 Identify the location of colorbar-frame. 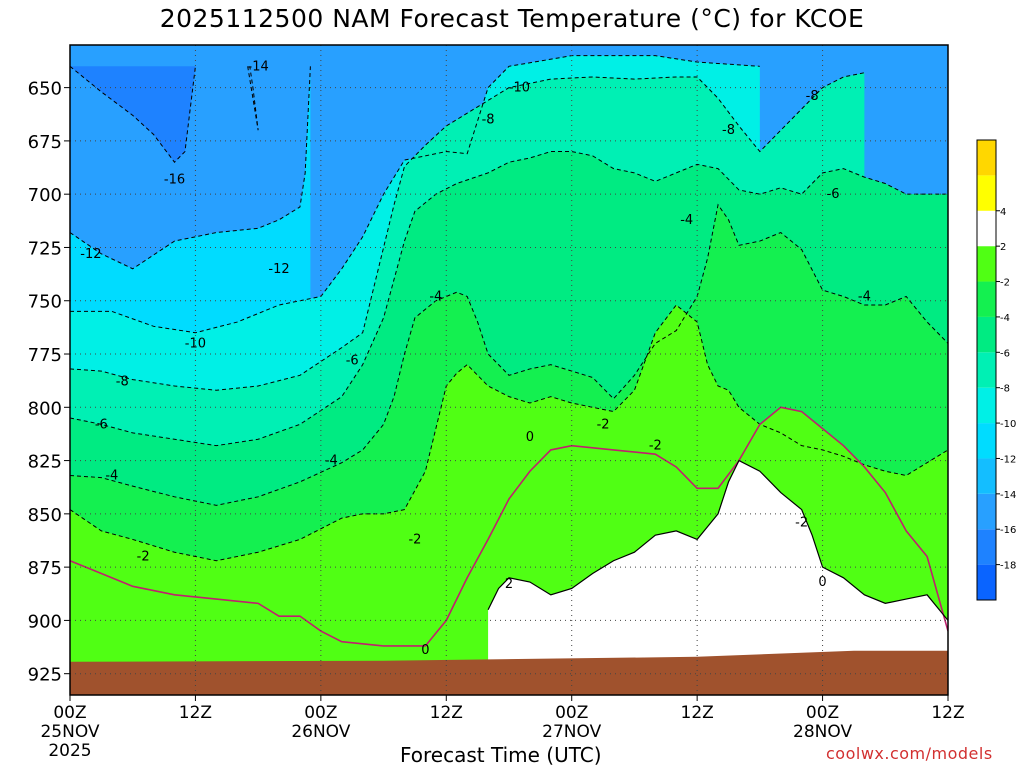
(986, 370).